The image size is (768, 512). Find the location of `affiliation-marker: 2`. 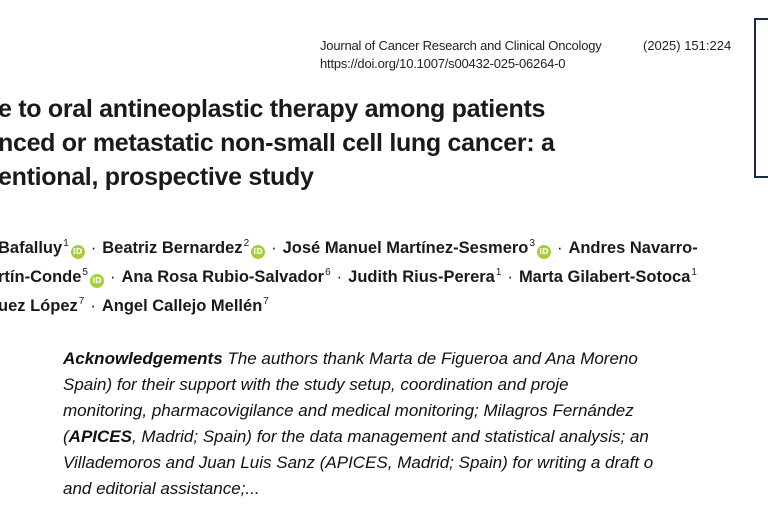

affiliation-marker: 2 is located at coordinates (246, 243).